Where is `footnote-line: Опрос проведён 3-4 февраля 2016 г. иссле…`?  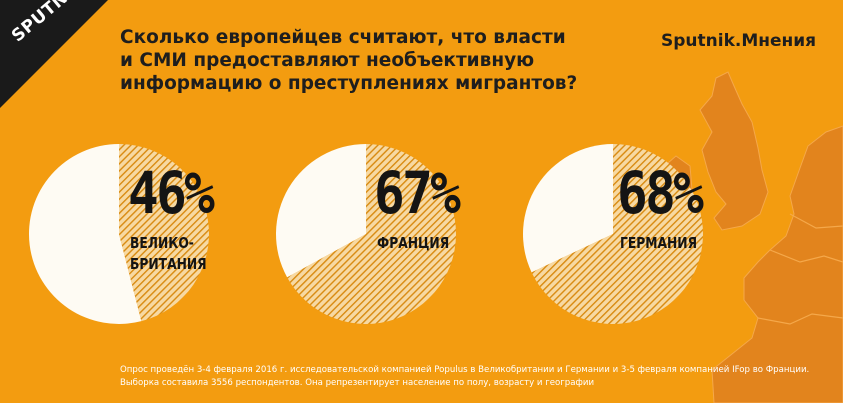 footnote-line: Опрос проведён 3-4 февраля 2016 г. иссле… is located at coordinates (465, 370).